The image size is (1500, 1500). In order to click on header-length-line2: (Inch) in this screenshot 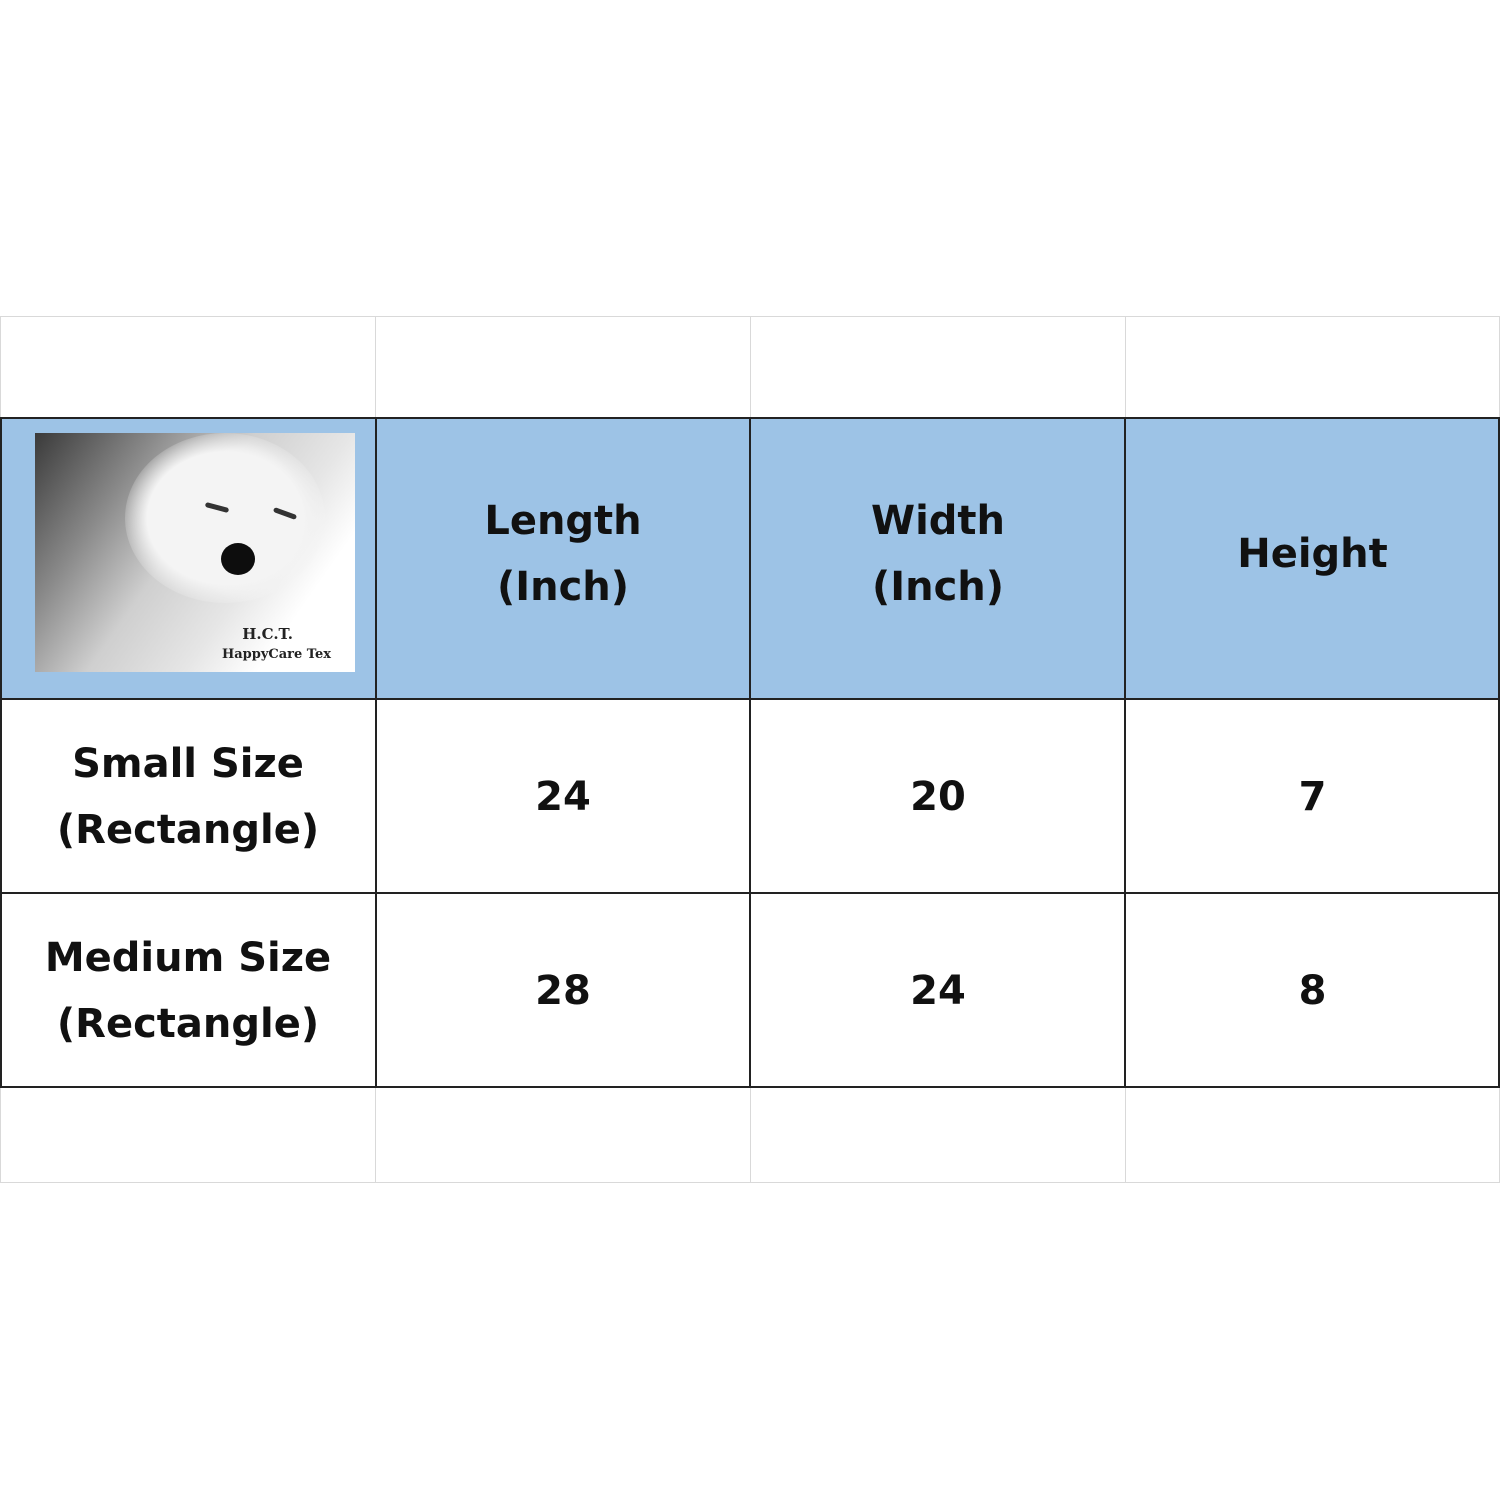, I will do `click(563, 587)`.